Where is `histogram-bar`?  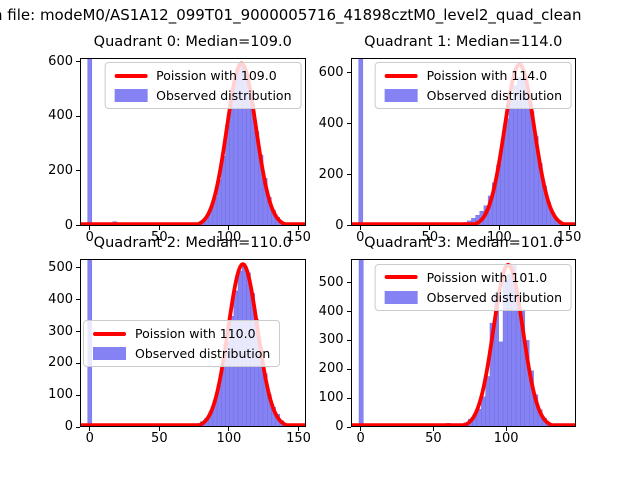
histogram-bar is located at coordinates (360, 141).